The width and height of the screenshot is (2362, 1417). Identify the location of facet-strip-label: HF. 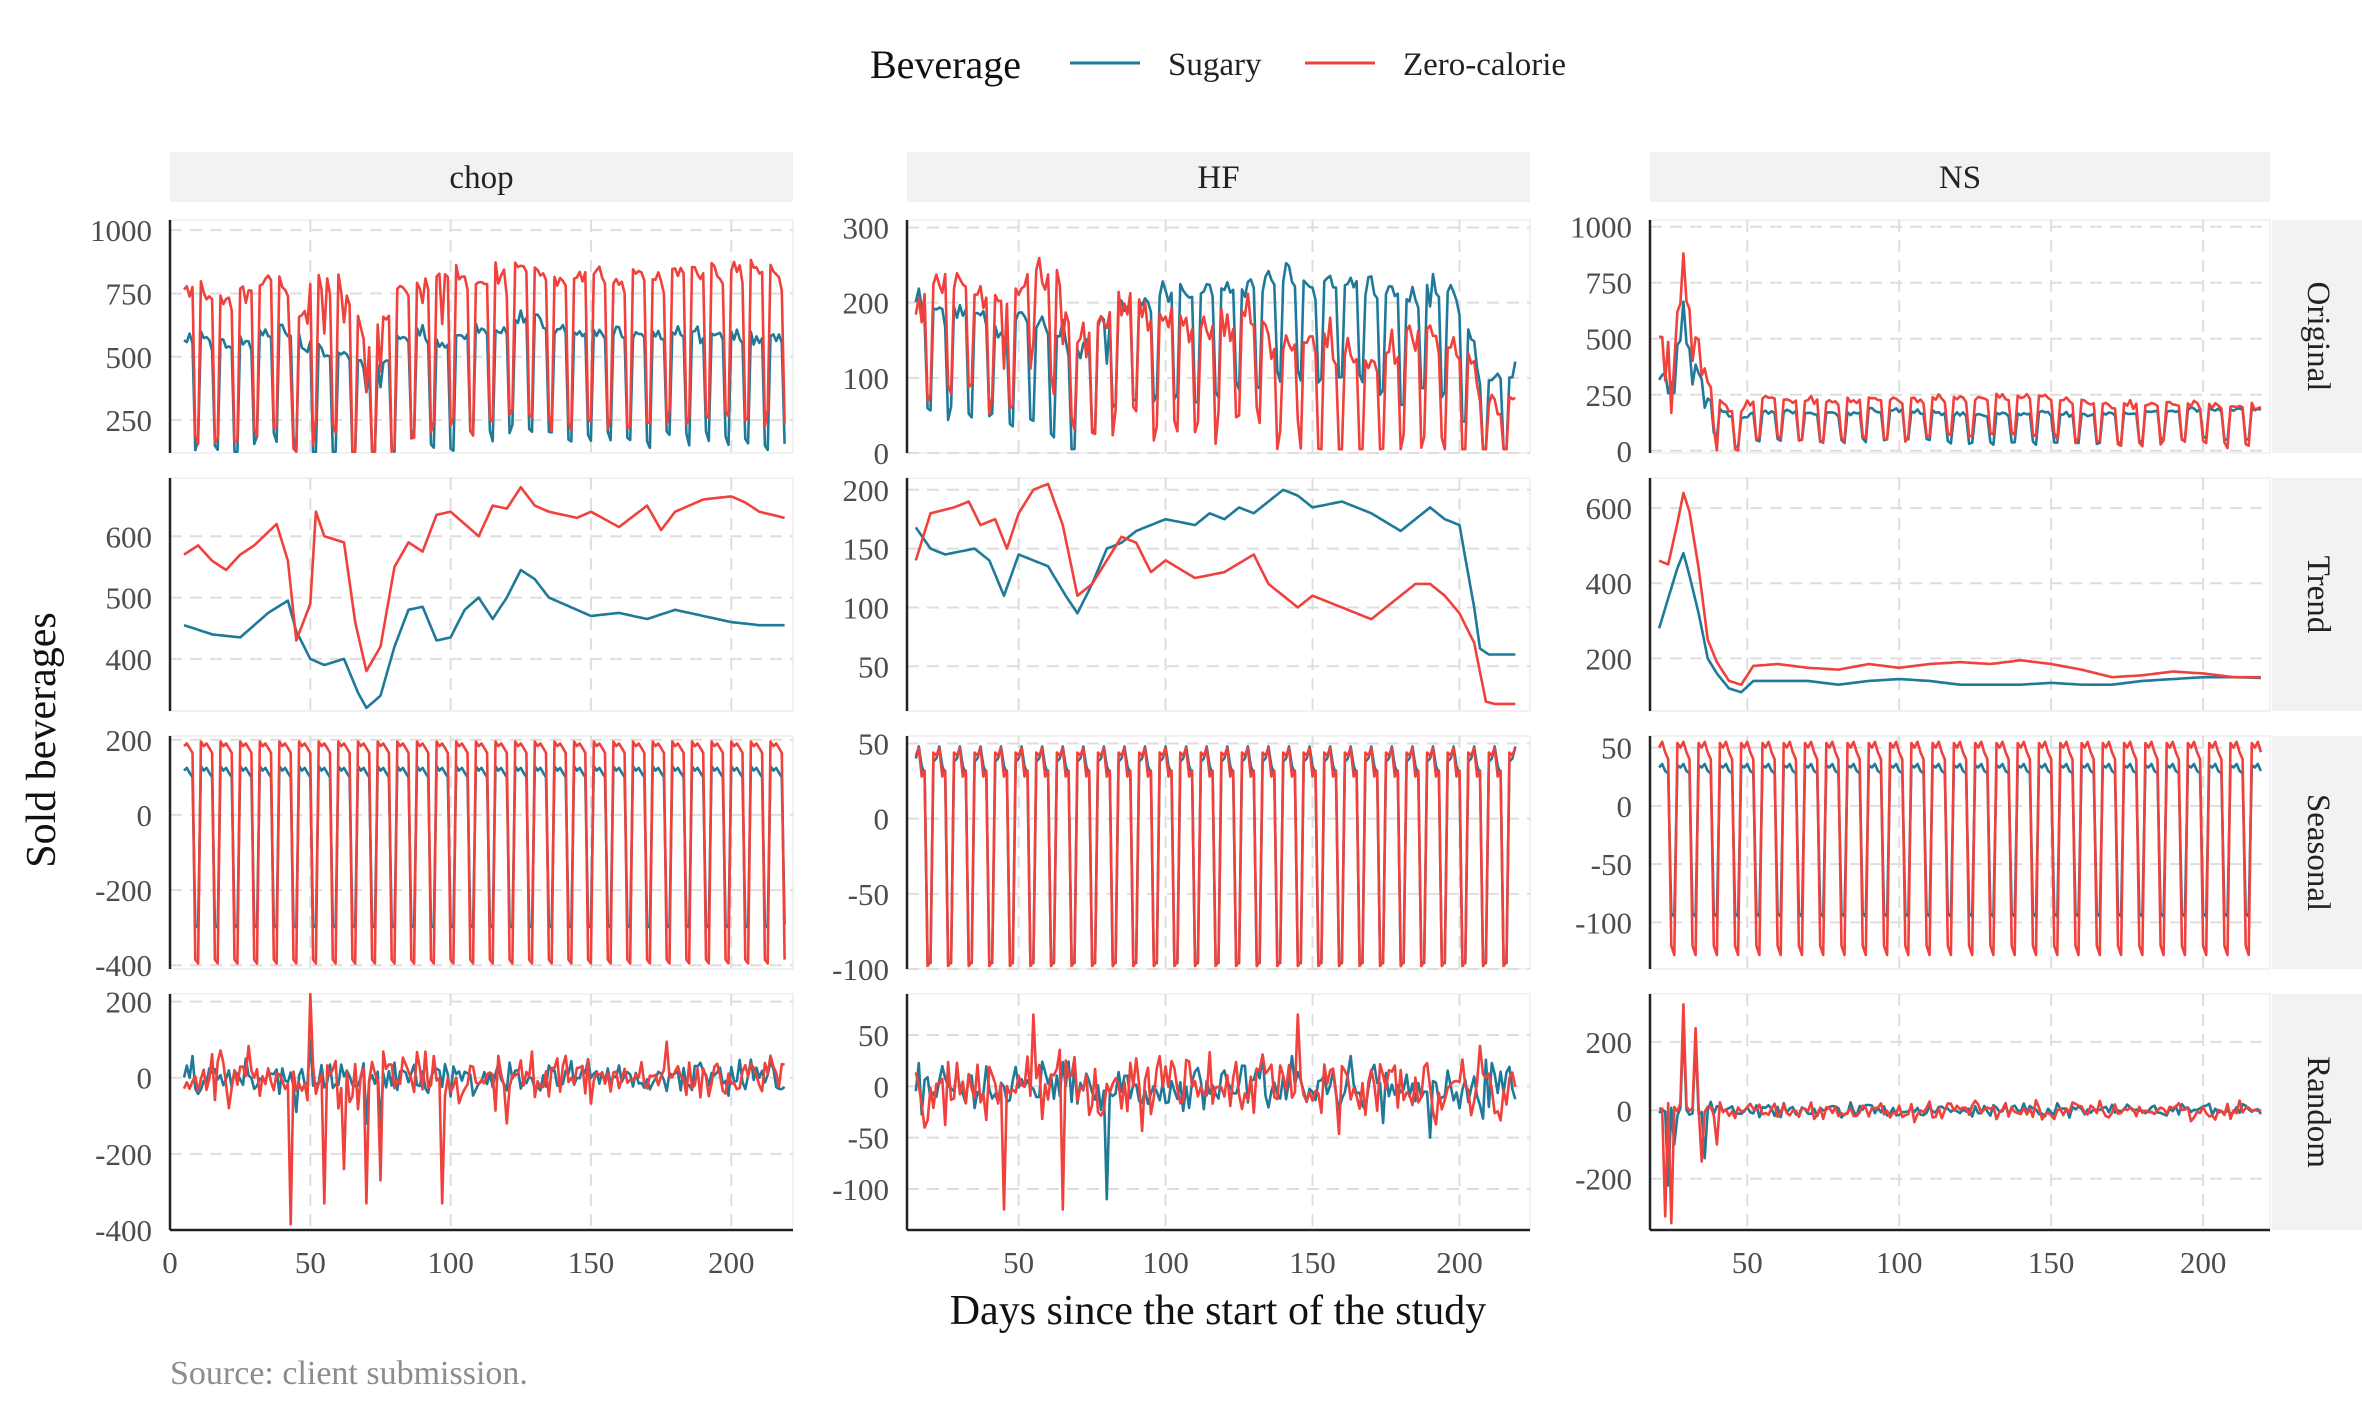
(1218, 178).